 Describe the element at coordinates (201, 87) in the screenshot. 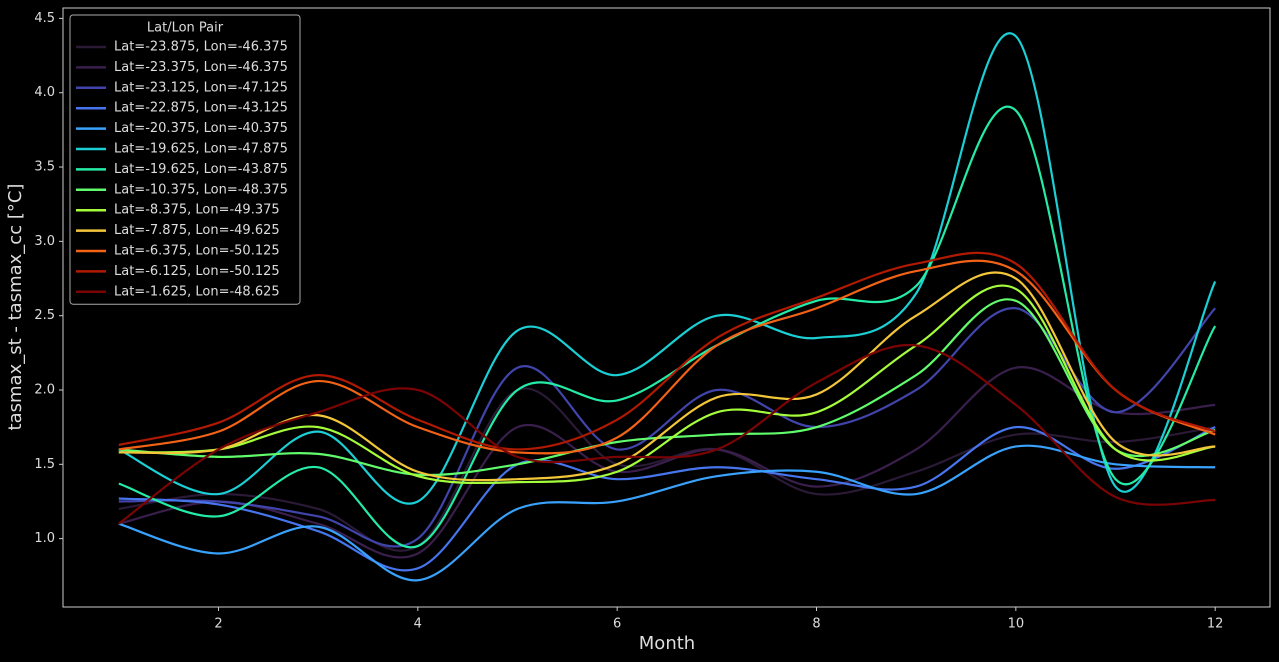

I see `legend-label: Lat=-23.125, Lon=-47.125` at that location.